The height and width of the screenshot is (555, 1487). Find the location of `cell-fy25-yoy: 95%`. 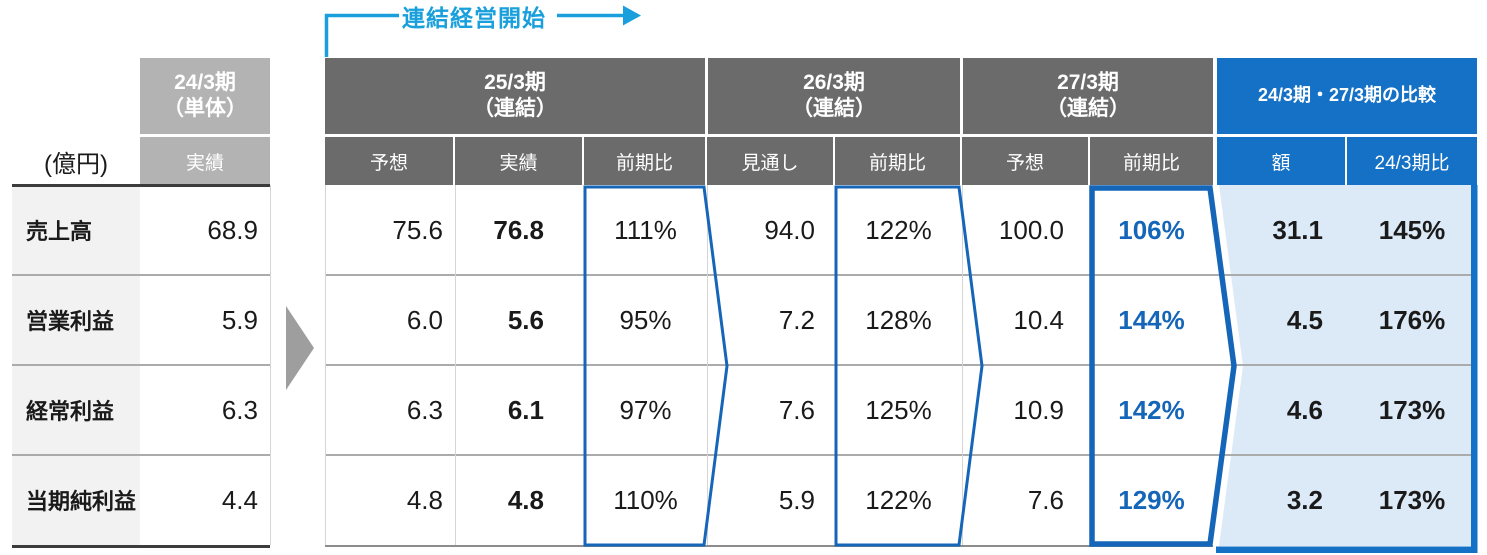

cell-fy25-yoy: 95% is located at coordinates (645, 319).